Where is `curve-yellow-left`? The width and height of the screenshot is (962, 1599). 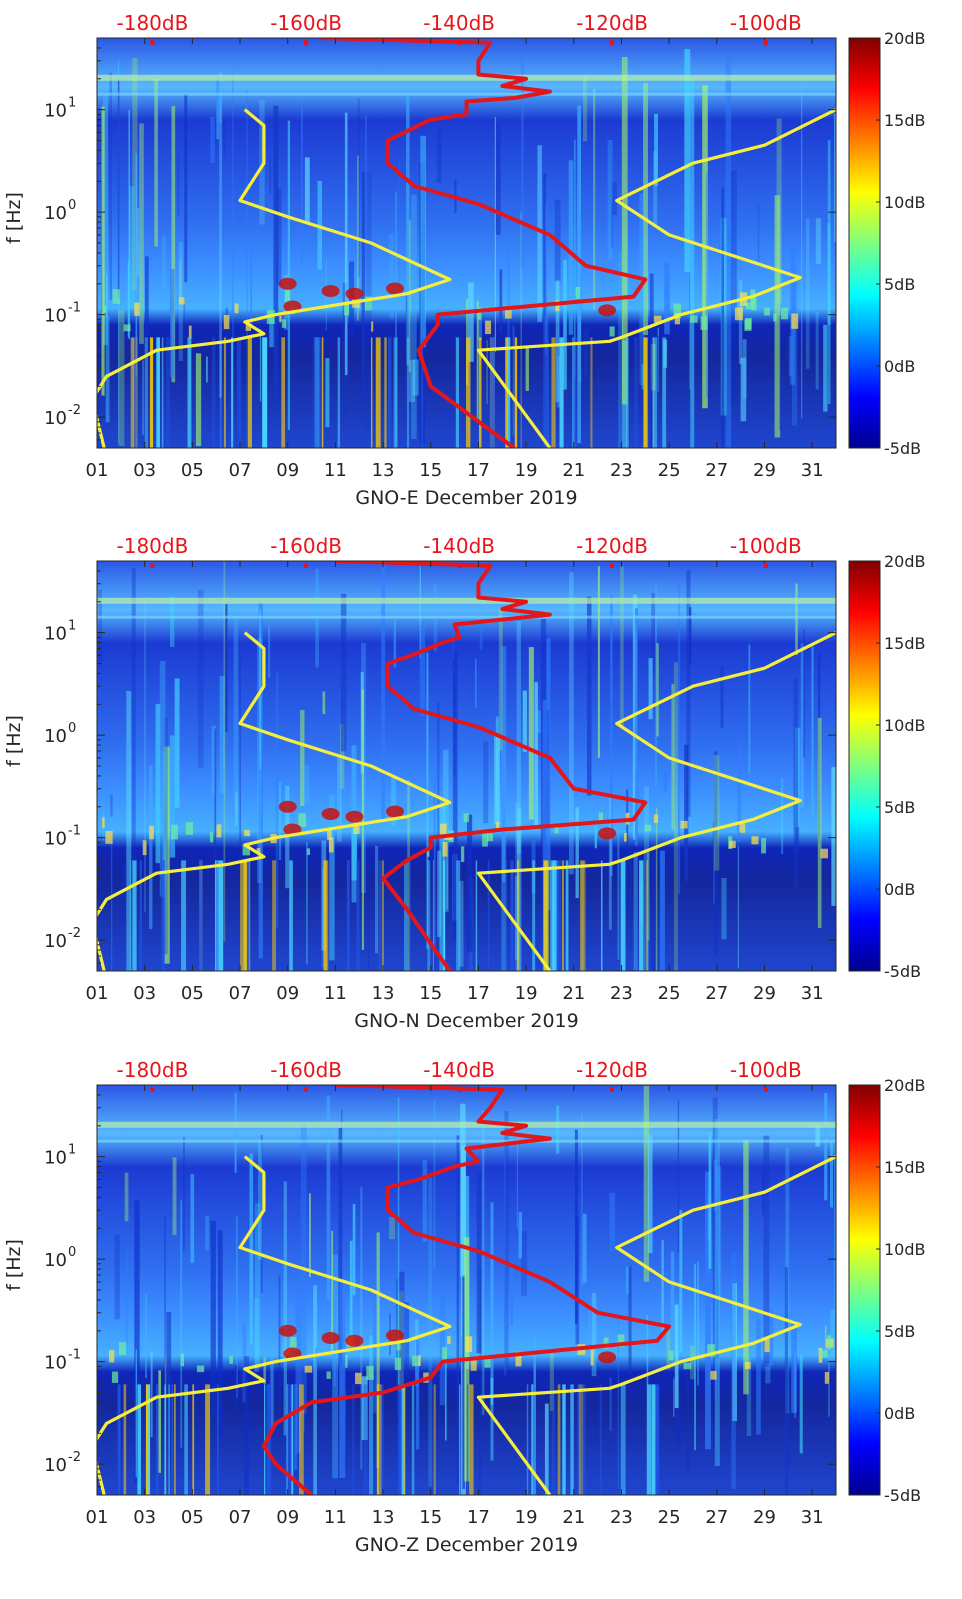 curve-yellow-left is located at coordinates (274, 278).